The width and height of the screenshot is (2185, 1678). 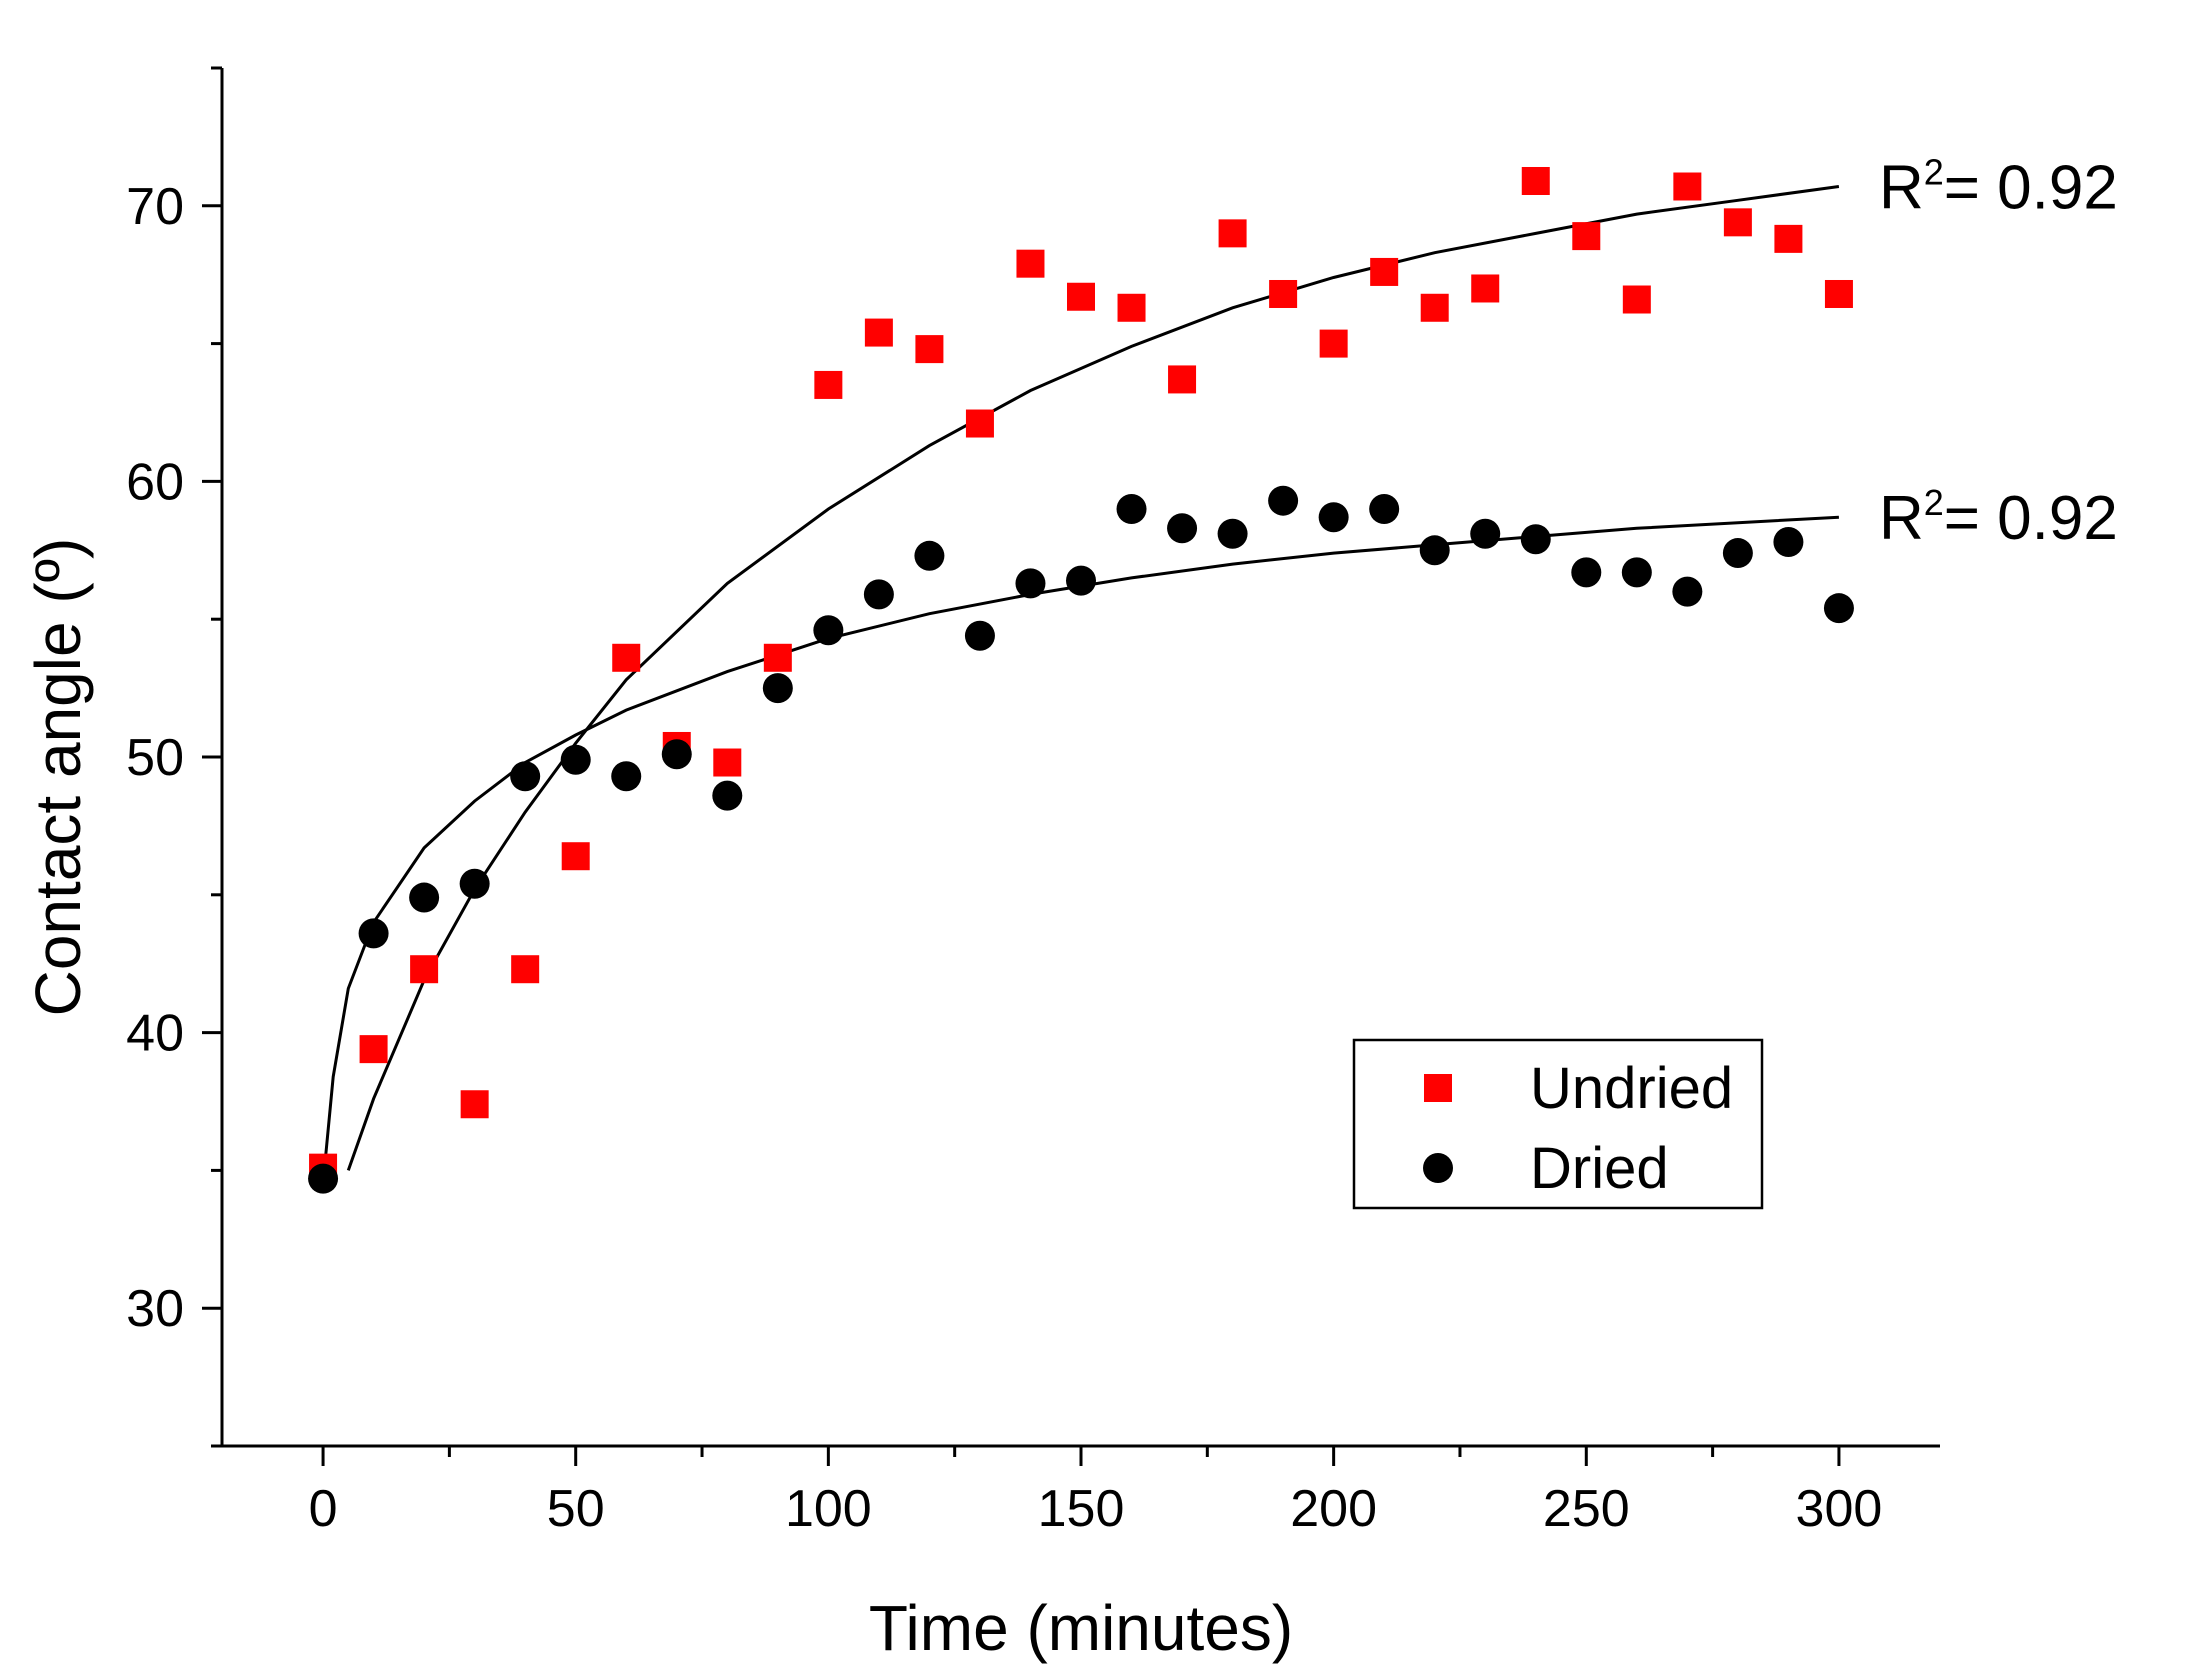 I want to click on r-squared-dried: R2= 0.92, so click(x=1998, y=517).